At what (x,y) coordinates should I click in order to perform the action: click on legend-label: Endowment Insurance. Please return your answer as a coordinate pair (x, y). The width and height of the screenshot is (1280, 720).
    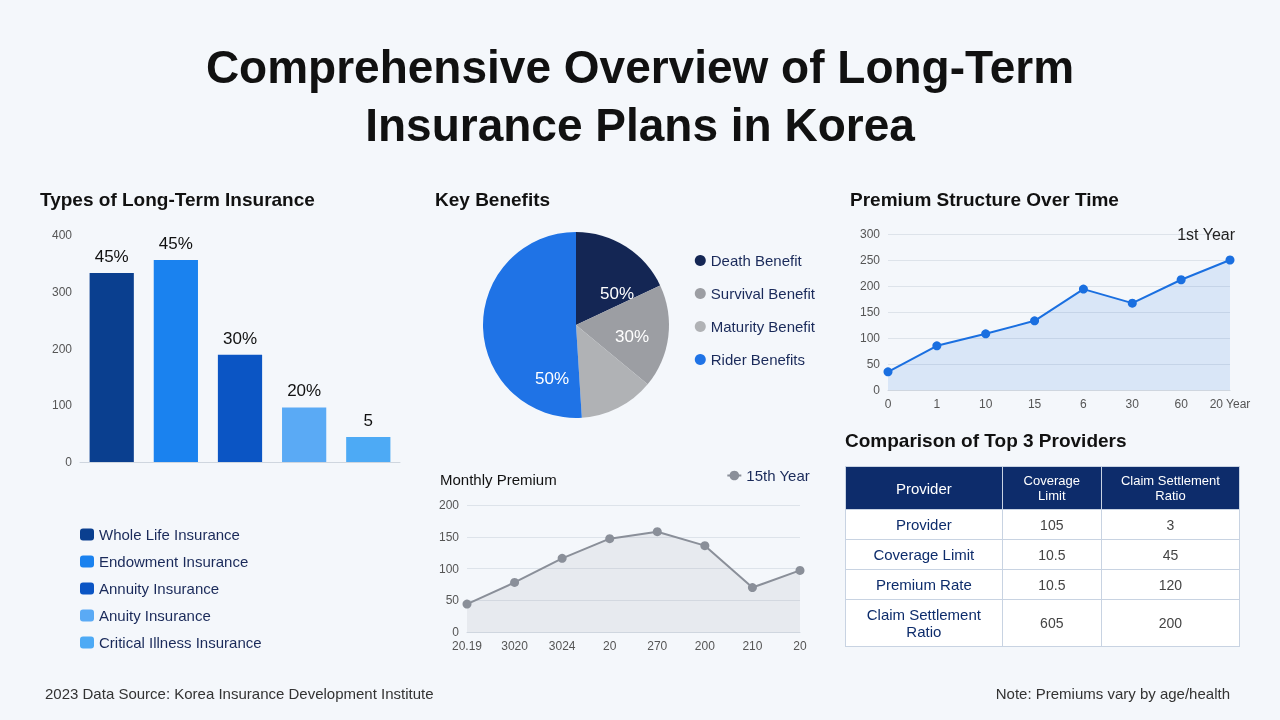
    Looking at the image, I should click on (174, 561).